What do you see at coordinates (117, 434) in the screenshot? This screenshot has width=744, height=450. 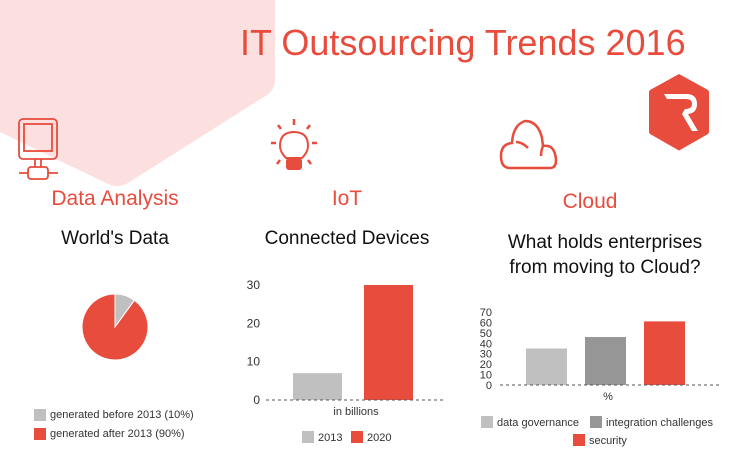 I see `legend-label: generated after 2013 (90%)` at bounding box center [117, 434].